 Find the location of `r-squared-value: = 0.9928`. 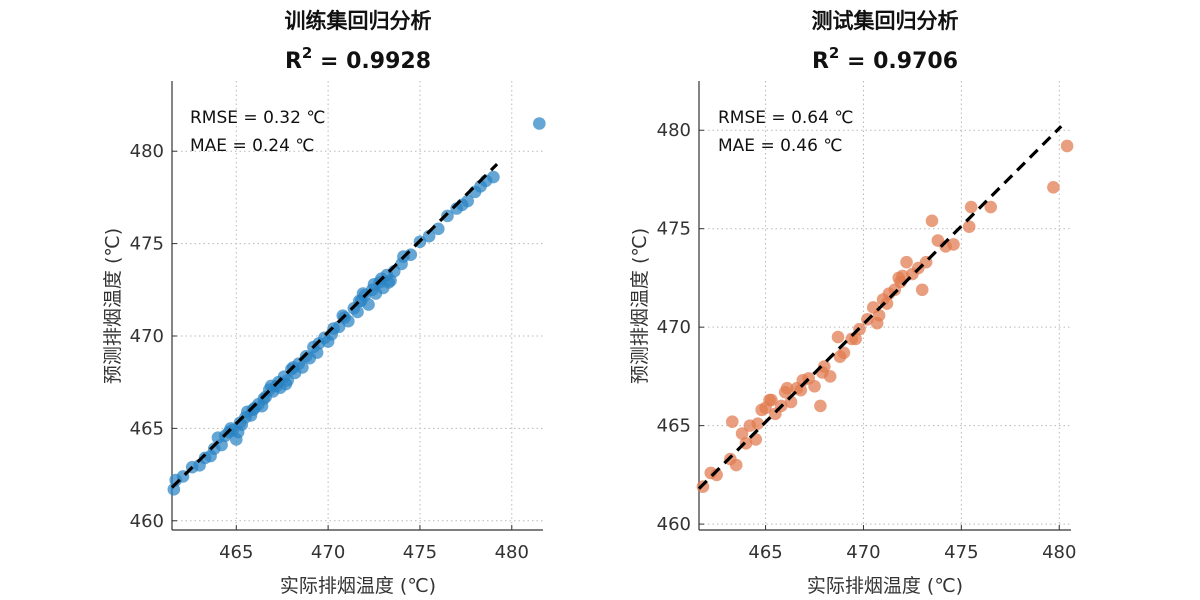

r-squared-value: = 0.9928 is located at coordinates (371, 61).